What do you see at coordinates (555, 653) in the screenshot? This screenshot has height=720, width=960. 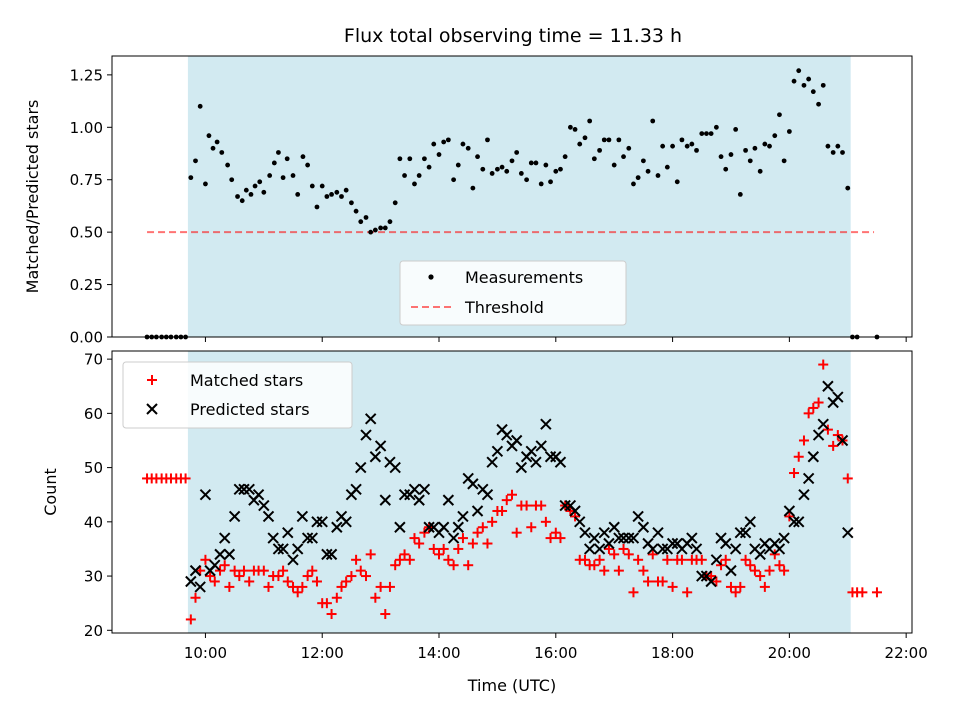 I see `x-tick-label: 16:00` at bounding box center [555, 653].